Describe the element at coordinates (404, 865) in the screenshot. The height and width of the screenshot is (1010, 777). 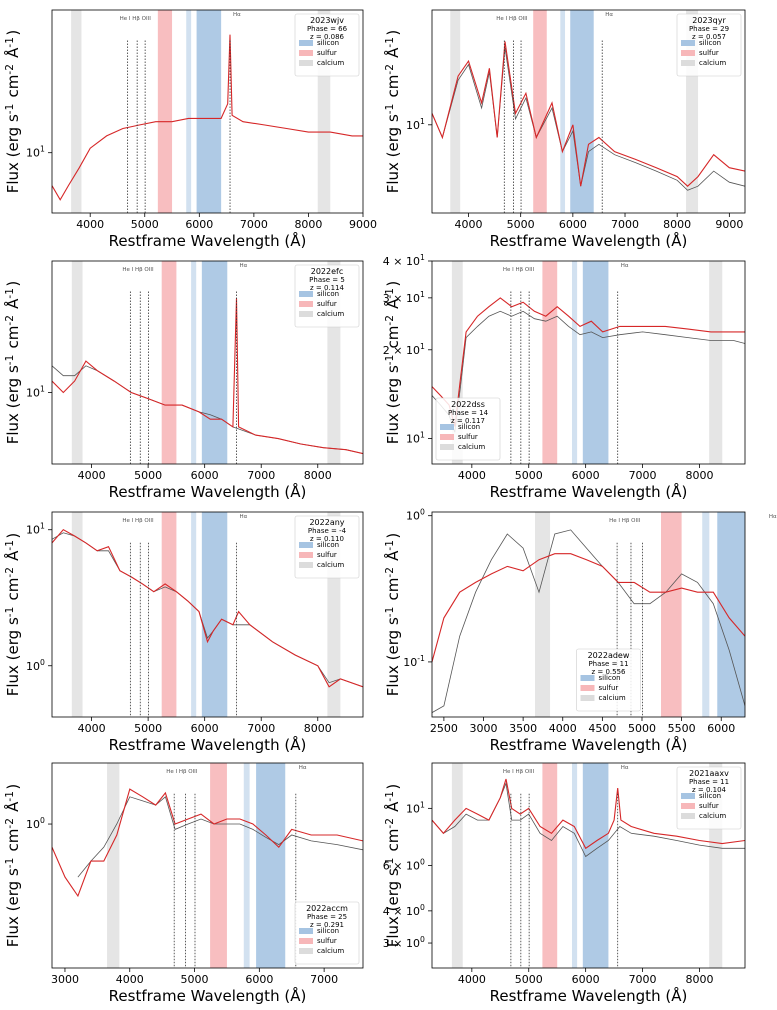
I see `y-tick-label: 6 × 100` at that location.